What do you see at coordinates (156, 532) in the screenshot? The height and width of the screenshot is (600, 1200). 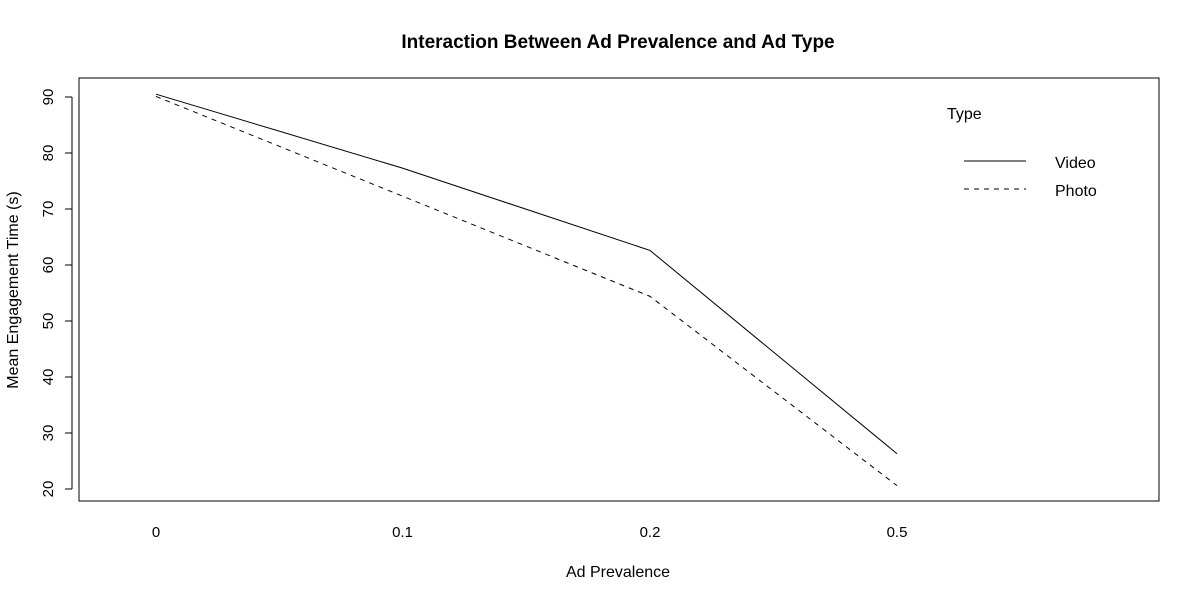 I see `x-tick-label: 0` at bounding box center [156, 532].